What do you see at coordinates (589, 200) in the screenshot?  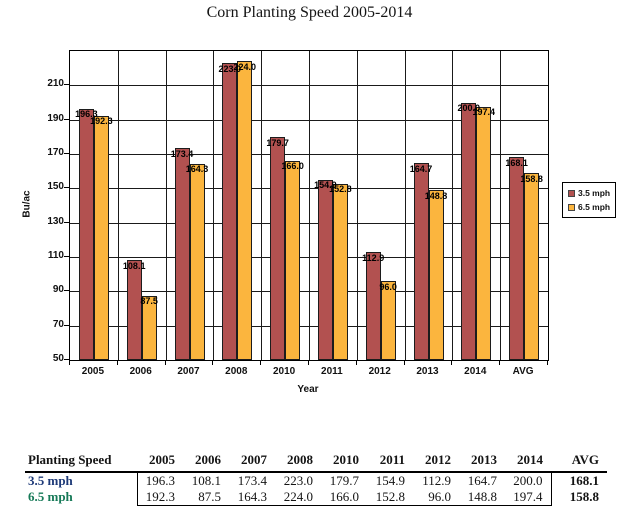 I see `legend: 3.5 mph 6.5 mph` at bounding box center [589, 200].